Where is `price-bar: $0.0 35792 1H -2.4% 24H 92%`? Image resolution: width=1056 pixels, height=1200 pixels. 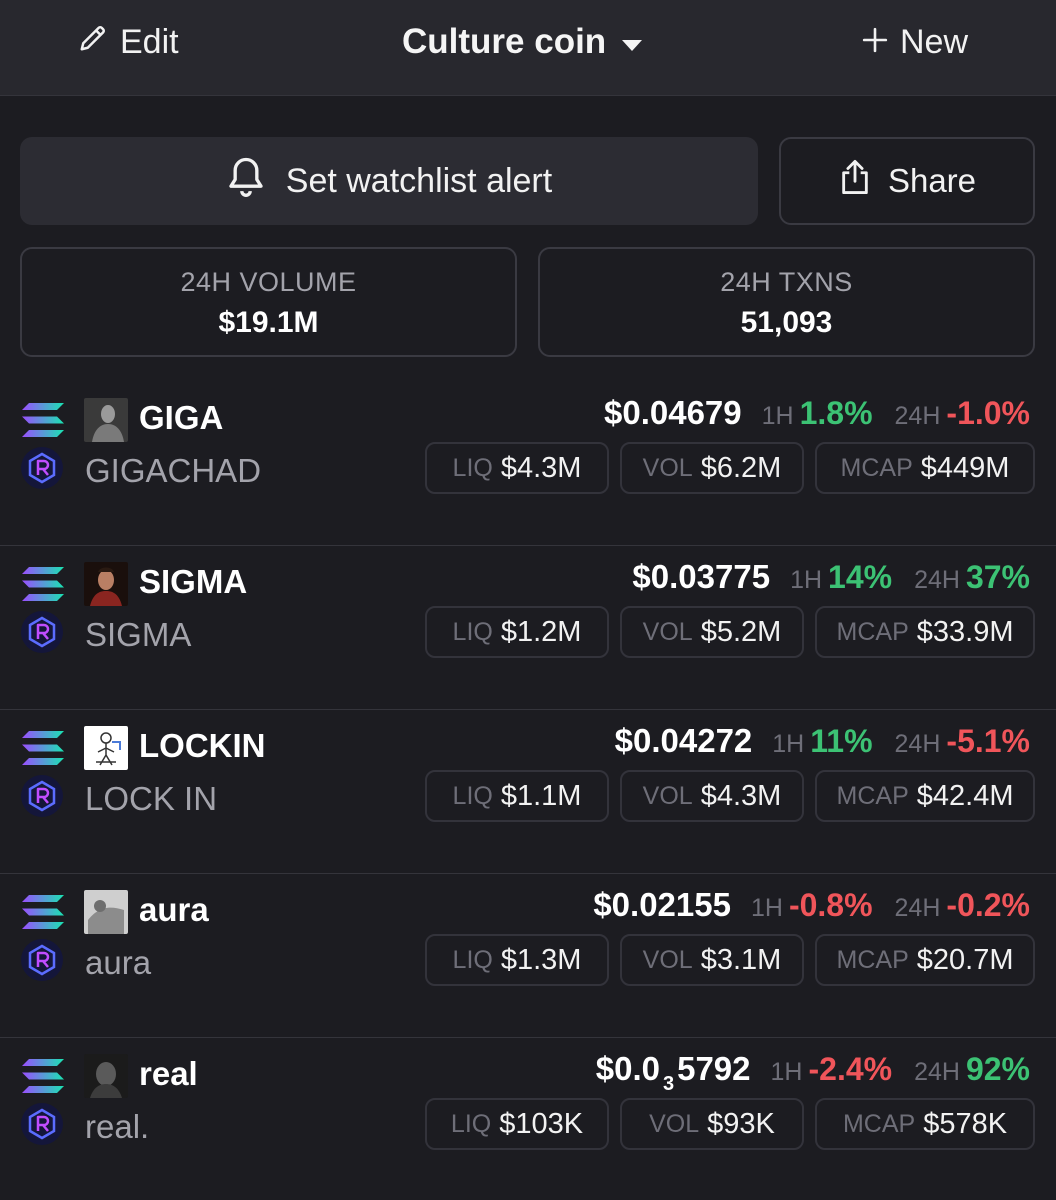 price-bar: $0.0 35792 1H -2.4% 24H 92% is located at coordinates (813, 1073).